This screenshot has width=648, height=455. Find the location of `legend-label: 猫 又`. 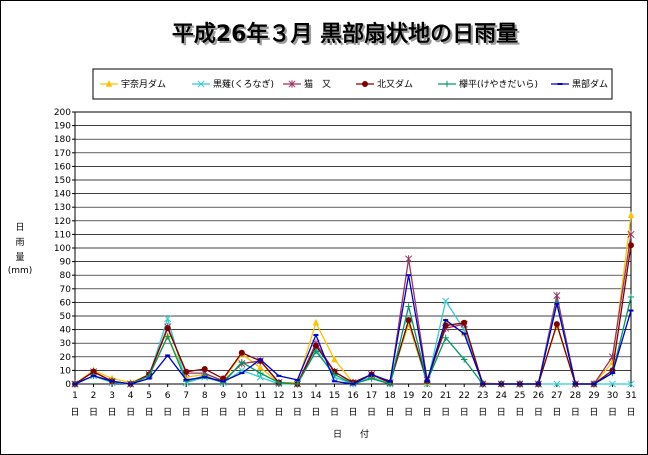

legend-label: 猫 又 is located at coordinates (317, 84).